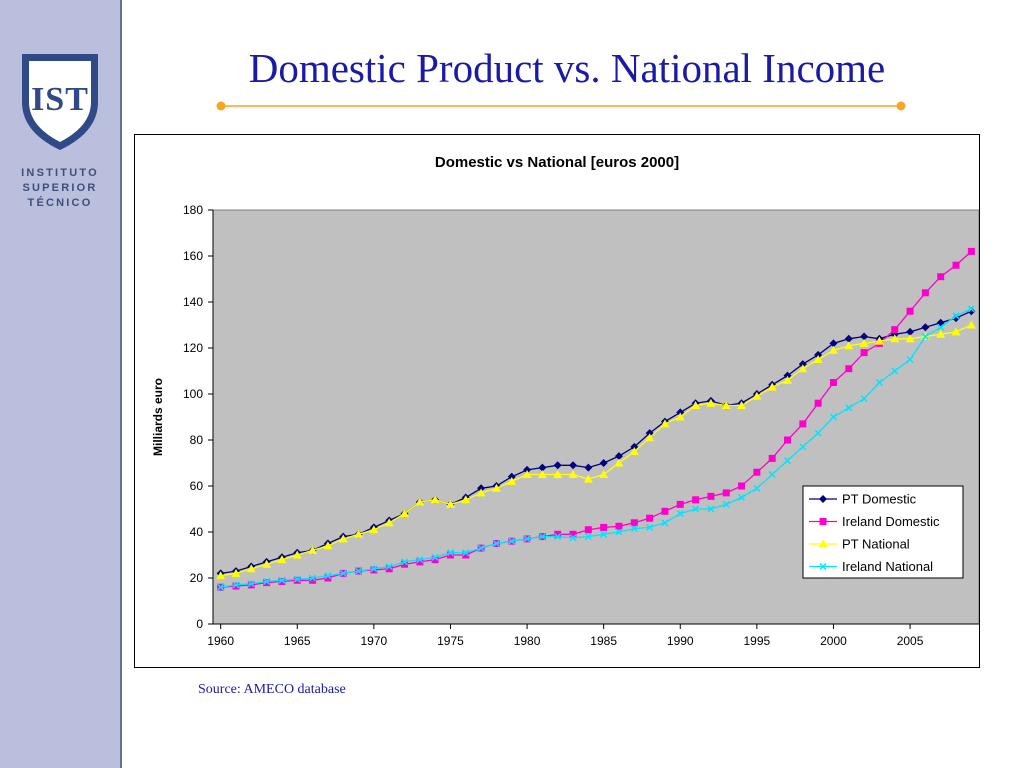 The image size is (1024, 768). I want to click on x-tick-label: 1960, so click(220, 641).